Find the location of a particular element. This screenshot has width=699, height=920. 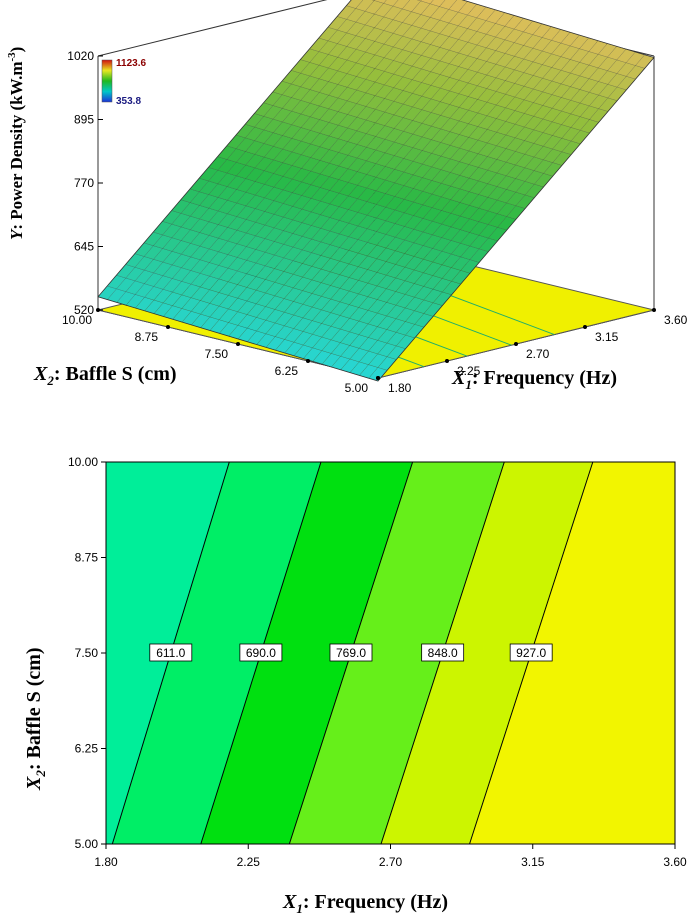

contour-x-tick-label: 2.25 is located at coordinates (249, 862).